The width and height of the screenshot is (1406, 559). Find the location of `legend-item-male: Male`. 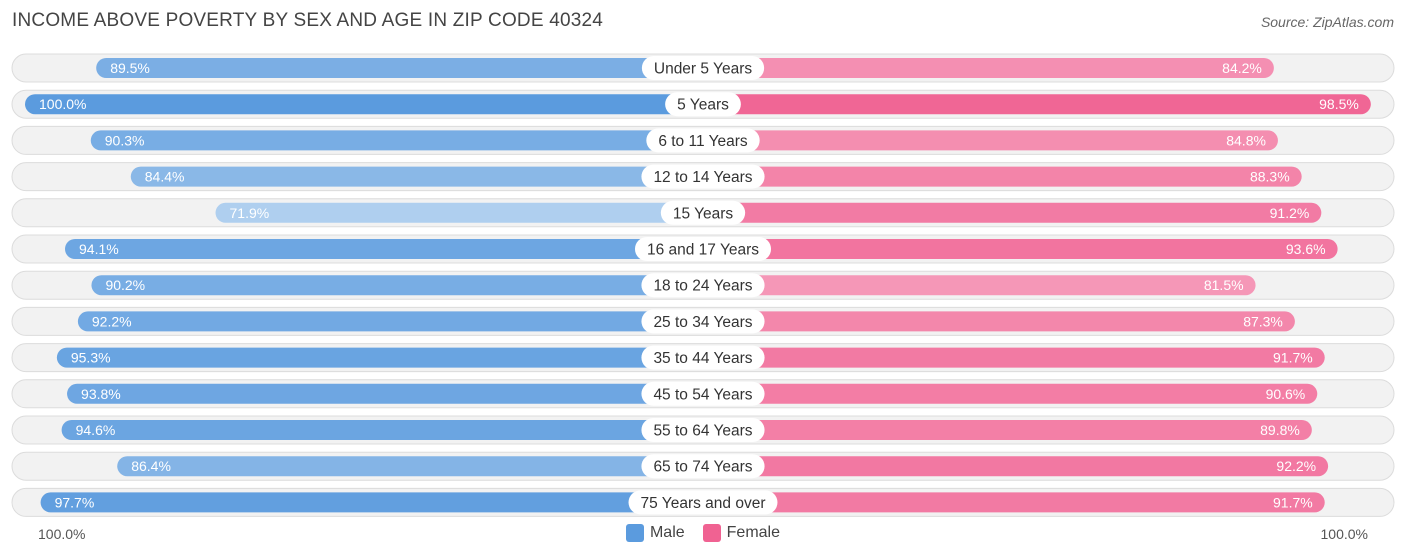

legend-item-male: Male is located at coordinates (655, 533).